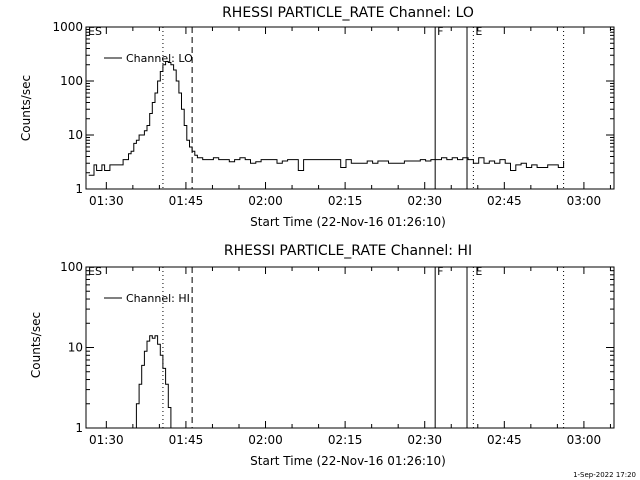 This screenshot has width=640, height=480. I want to click on legend-label: Channel: HI, so click(158, 298).